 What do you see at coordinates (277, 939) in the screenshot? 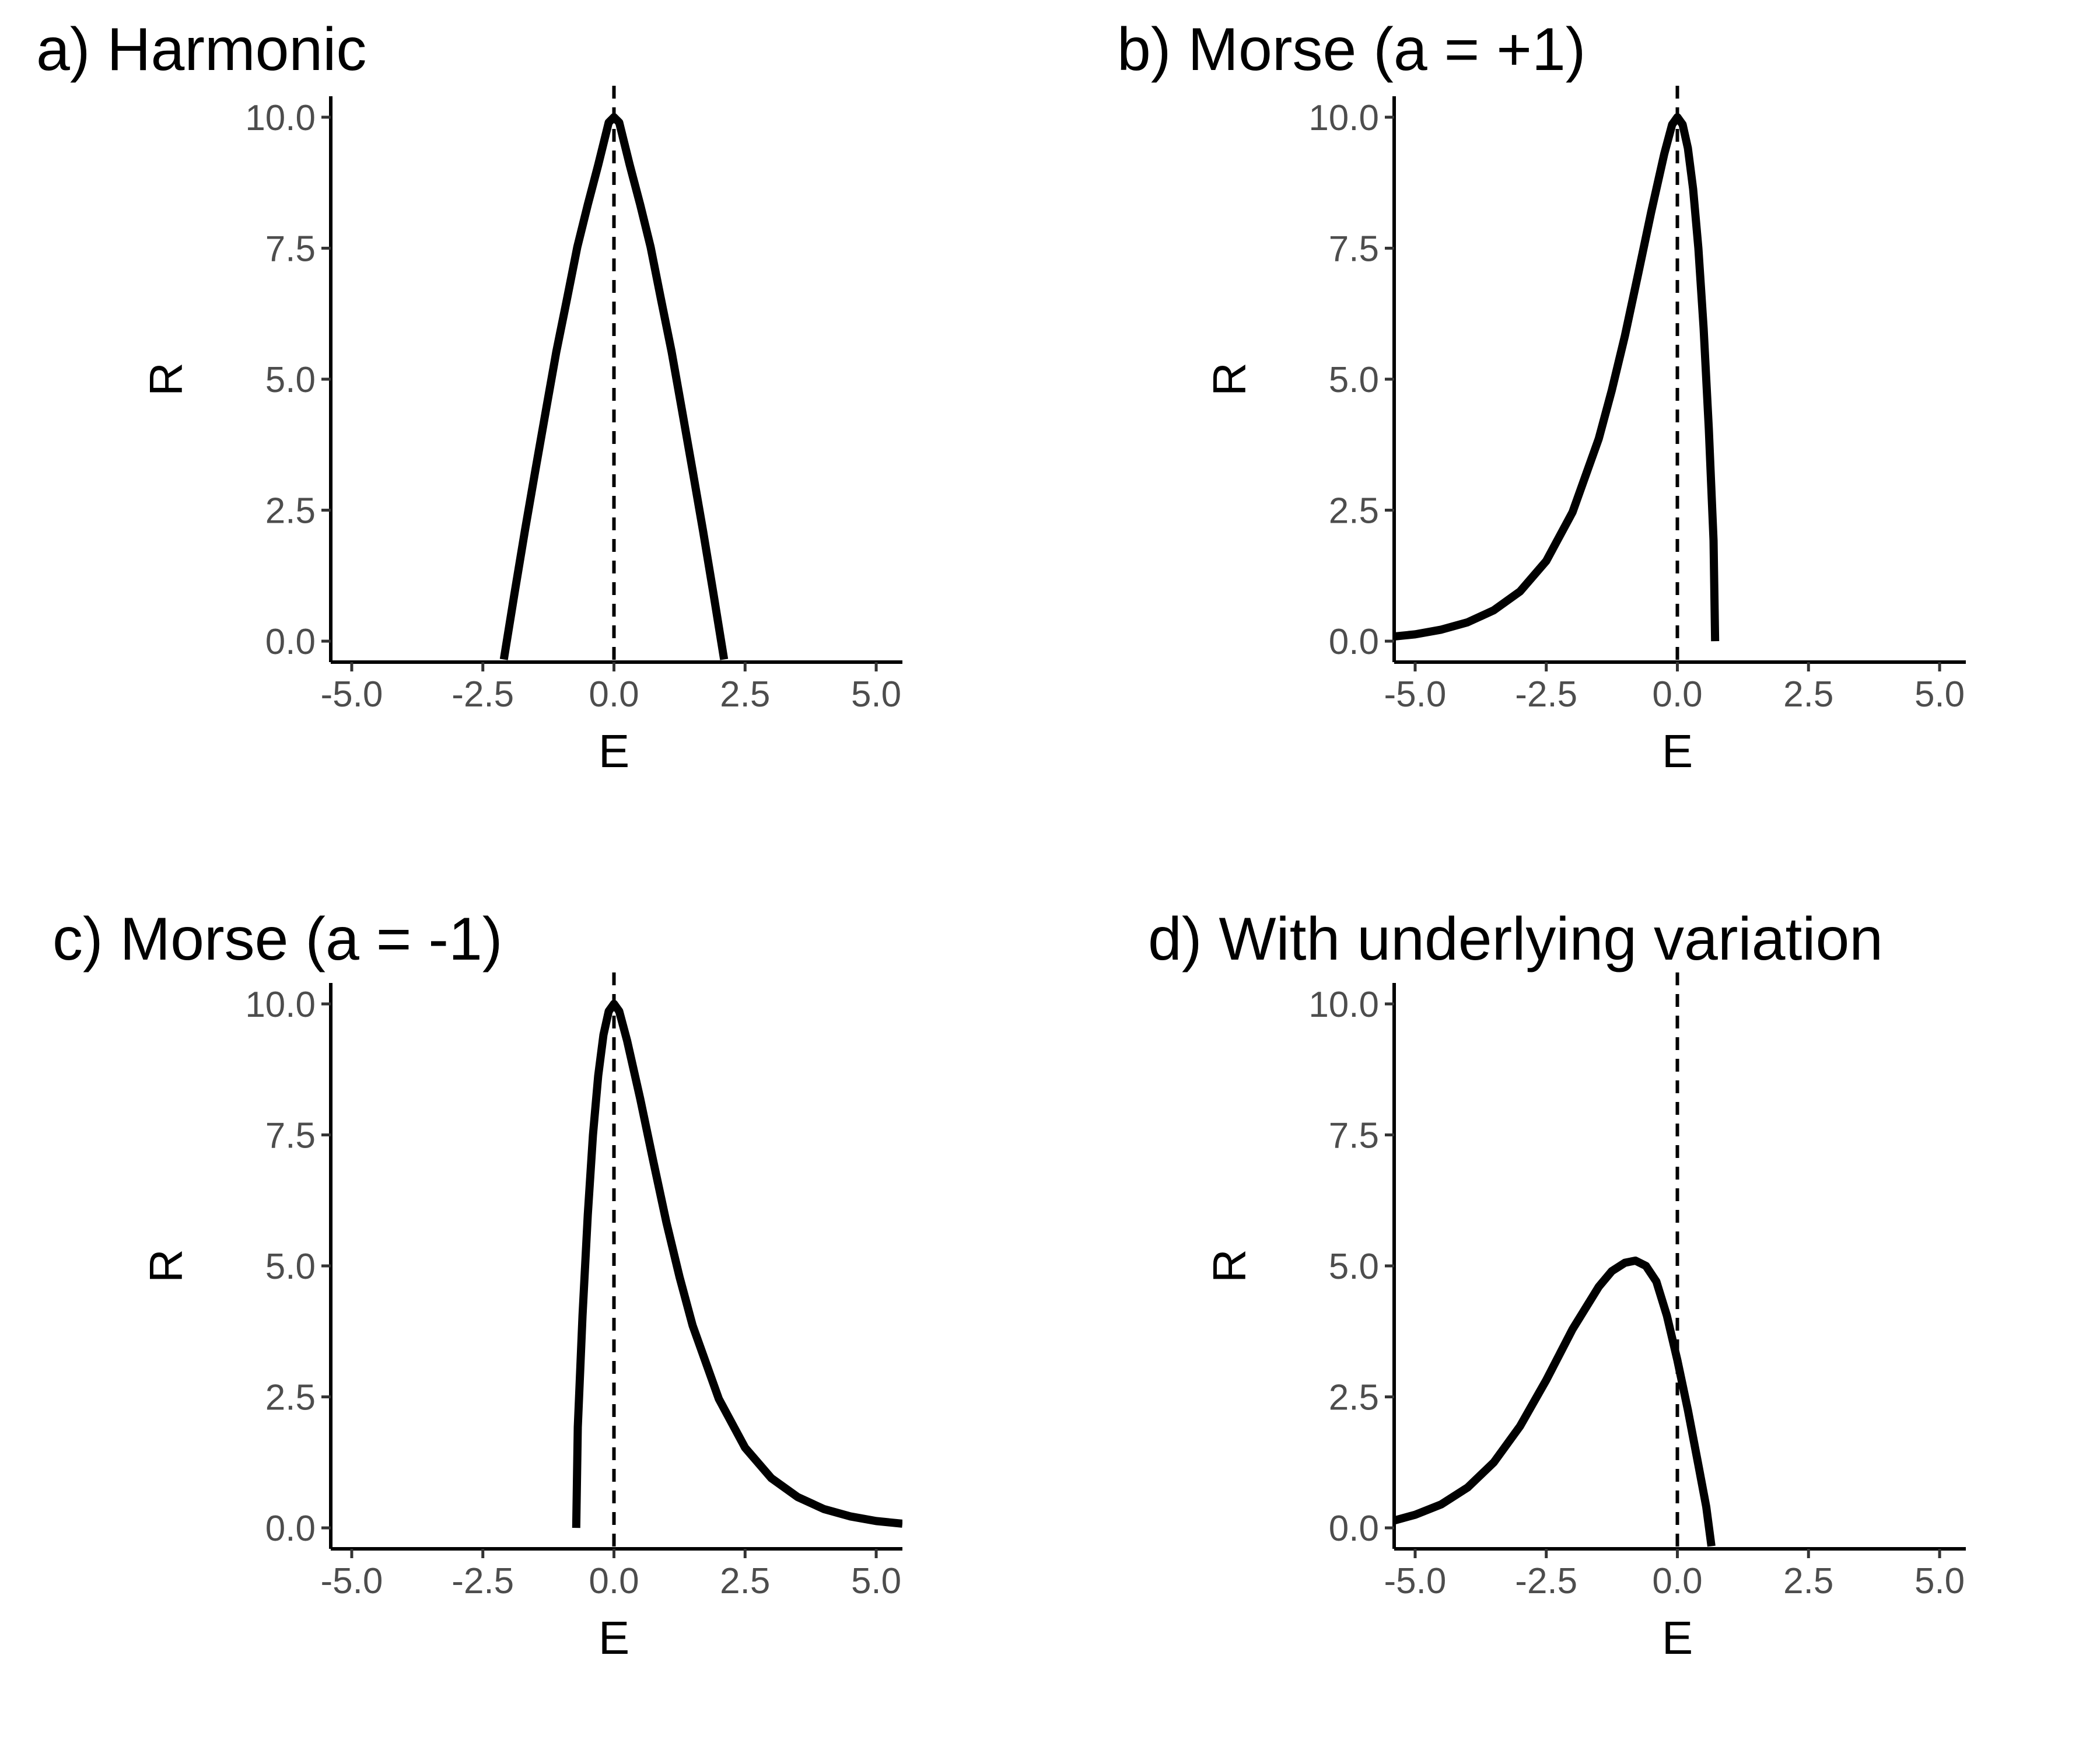
I see `panel-title: c) Morse (a = -1)` at bounding box center [277, 939].